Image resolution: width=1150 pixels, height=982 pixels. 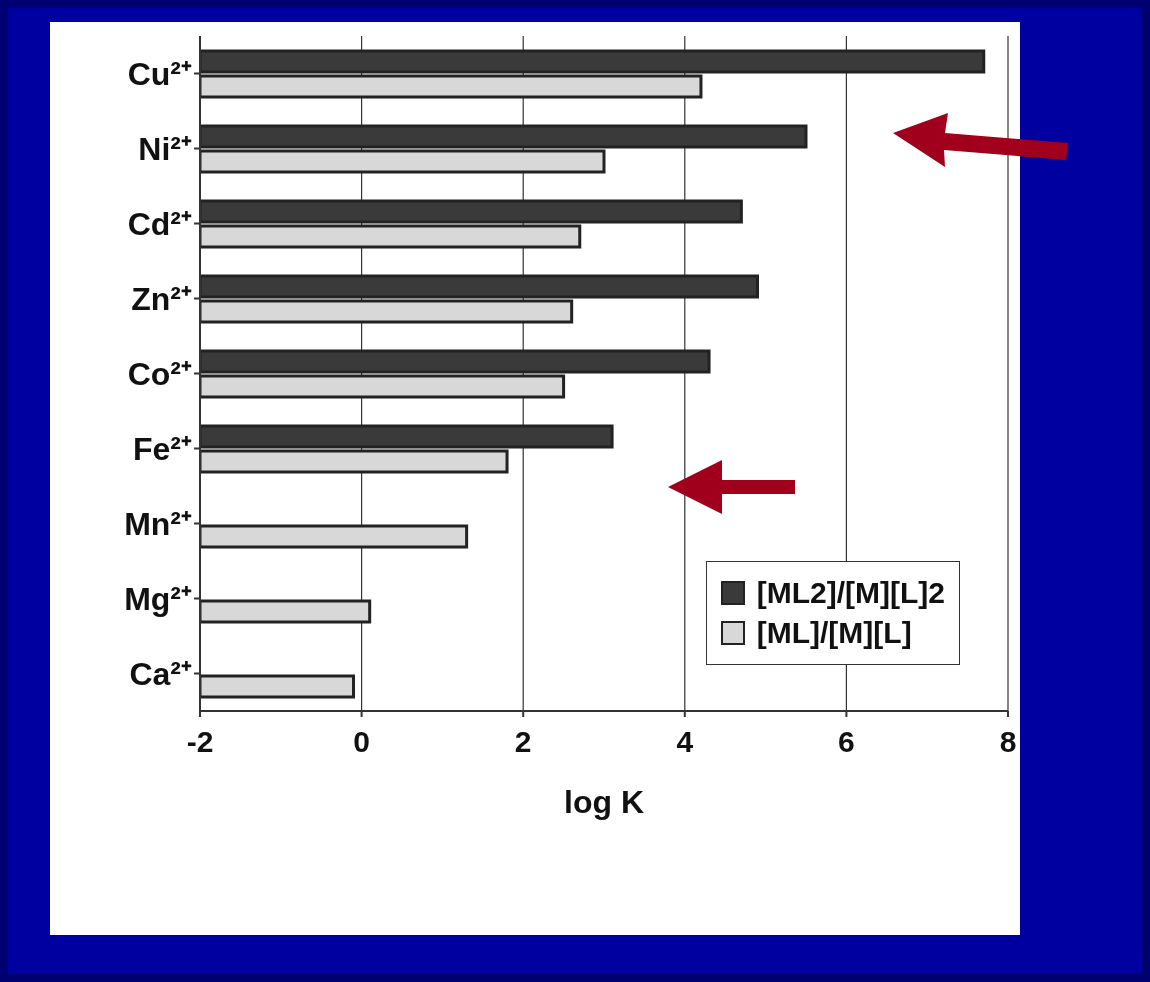 What do you see at coordinates (159, 73) in the screenshot?
I see `y-tick-label: Cu²⁺` at bounding box center [159, 73].